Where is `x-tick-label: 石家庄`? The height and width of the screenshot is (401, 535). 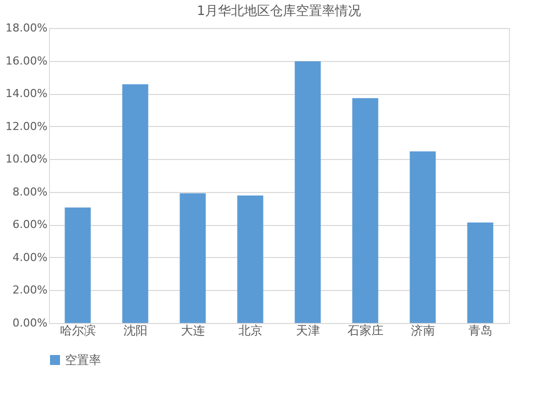 x-tick-label: 石家庄 is located at coordinates (365, 331).